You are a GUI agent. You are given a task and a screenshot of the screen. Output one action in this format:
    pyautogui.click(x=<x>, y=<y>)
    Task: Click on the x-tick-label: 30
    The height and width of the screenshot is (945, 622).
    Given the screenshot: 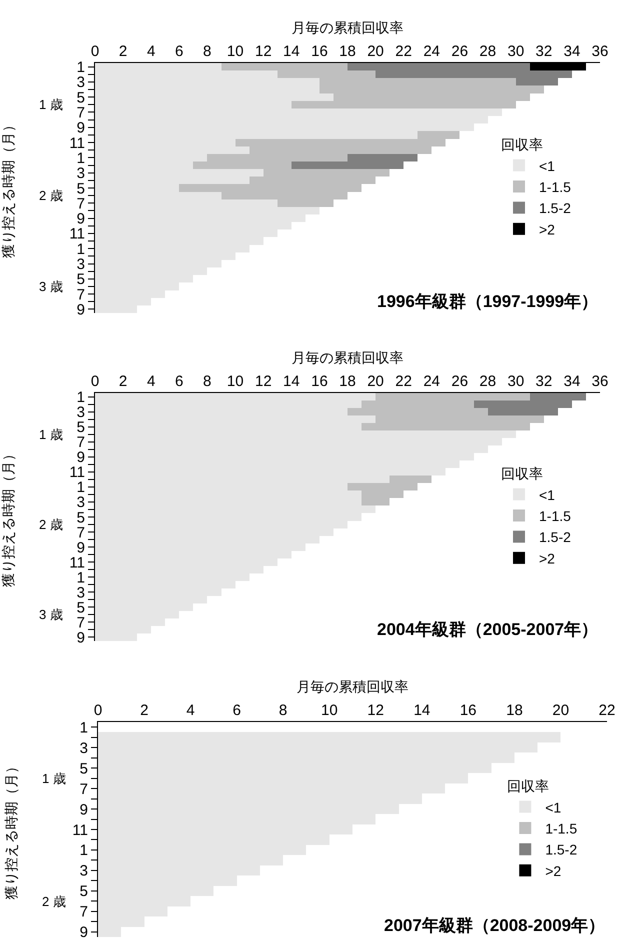 What is the action you would take?
    pyautogui.click(x=515, y=381)
    